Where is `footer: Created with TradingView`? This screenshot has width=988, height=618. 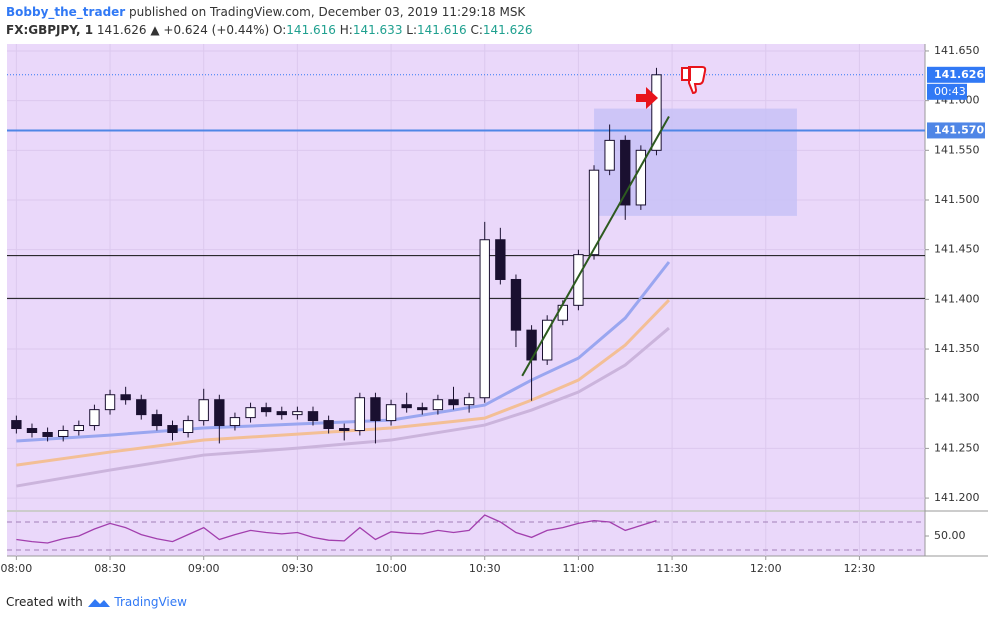 footer: Created with TradingView is located at coordinates (96, 600).